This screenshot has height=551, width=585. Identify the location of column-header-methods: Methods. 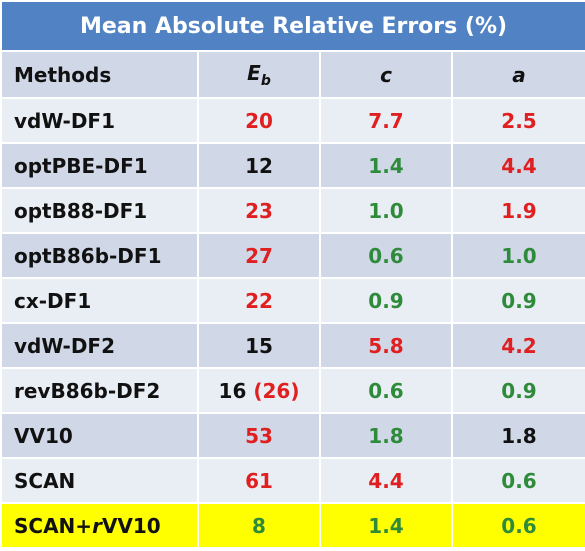
(100, 75).